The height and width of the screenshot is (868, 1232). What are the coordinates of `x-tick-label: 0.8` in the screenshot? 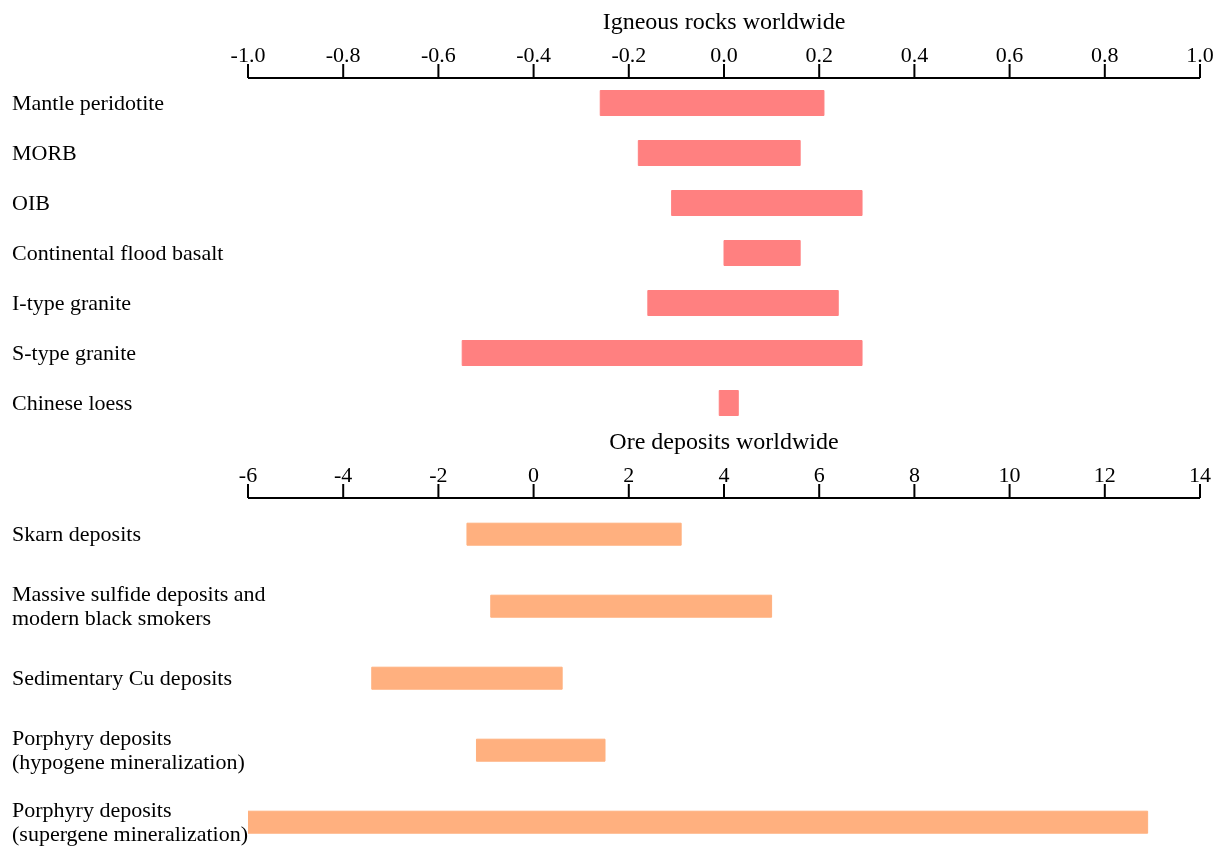 It's located at (1105, 54).